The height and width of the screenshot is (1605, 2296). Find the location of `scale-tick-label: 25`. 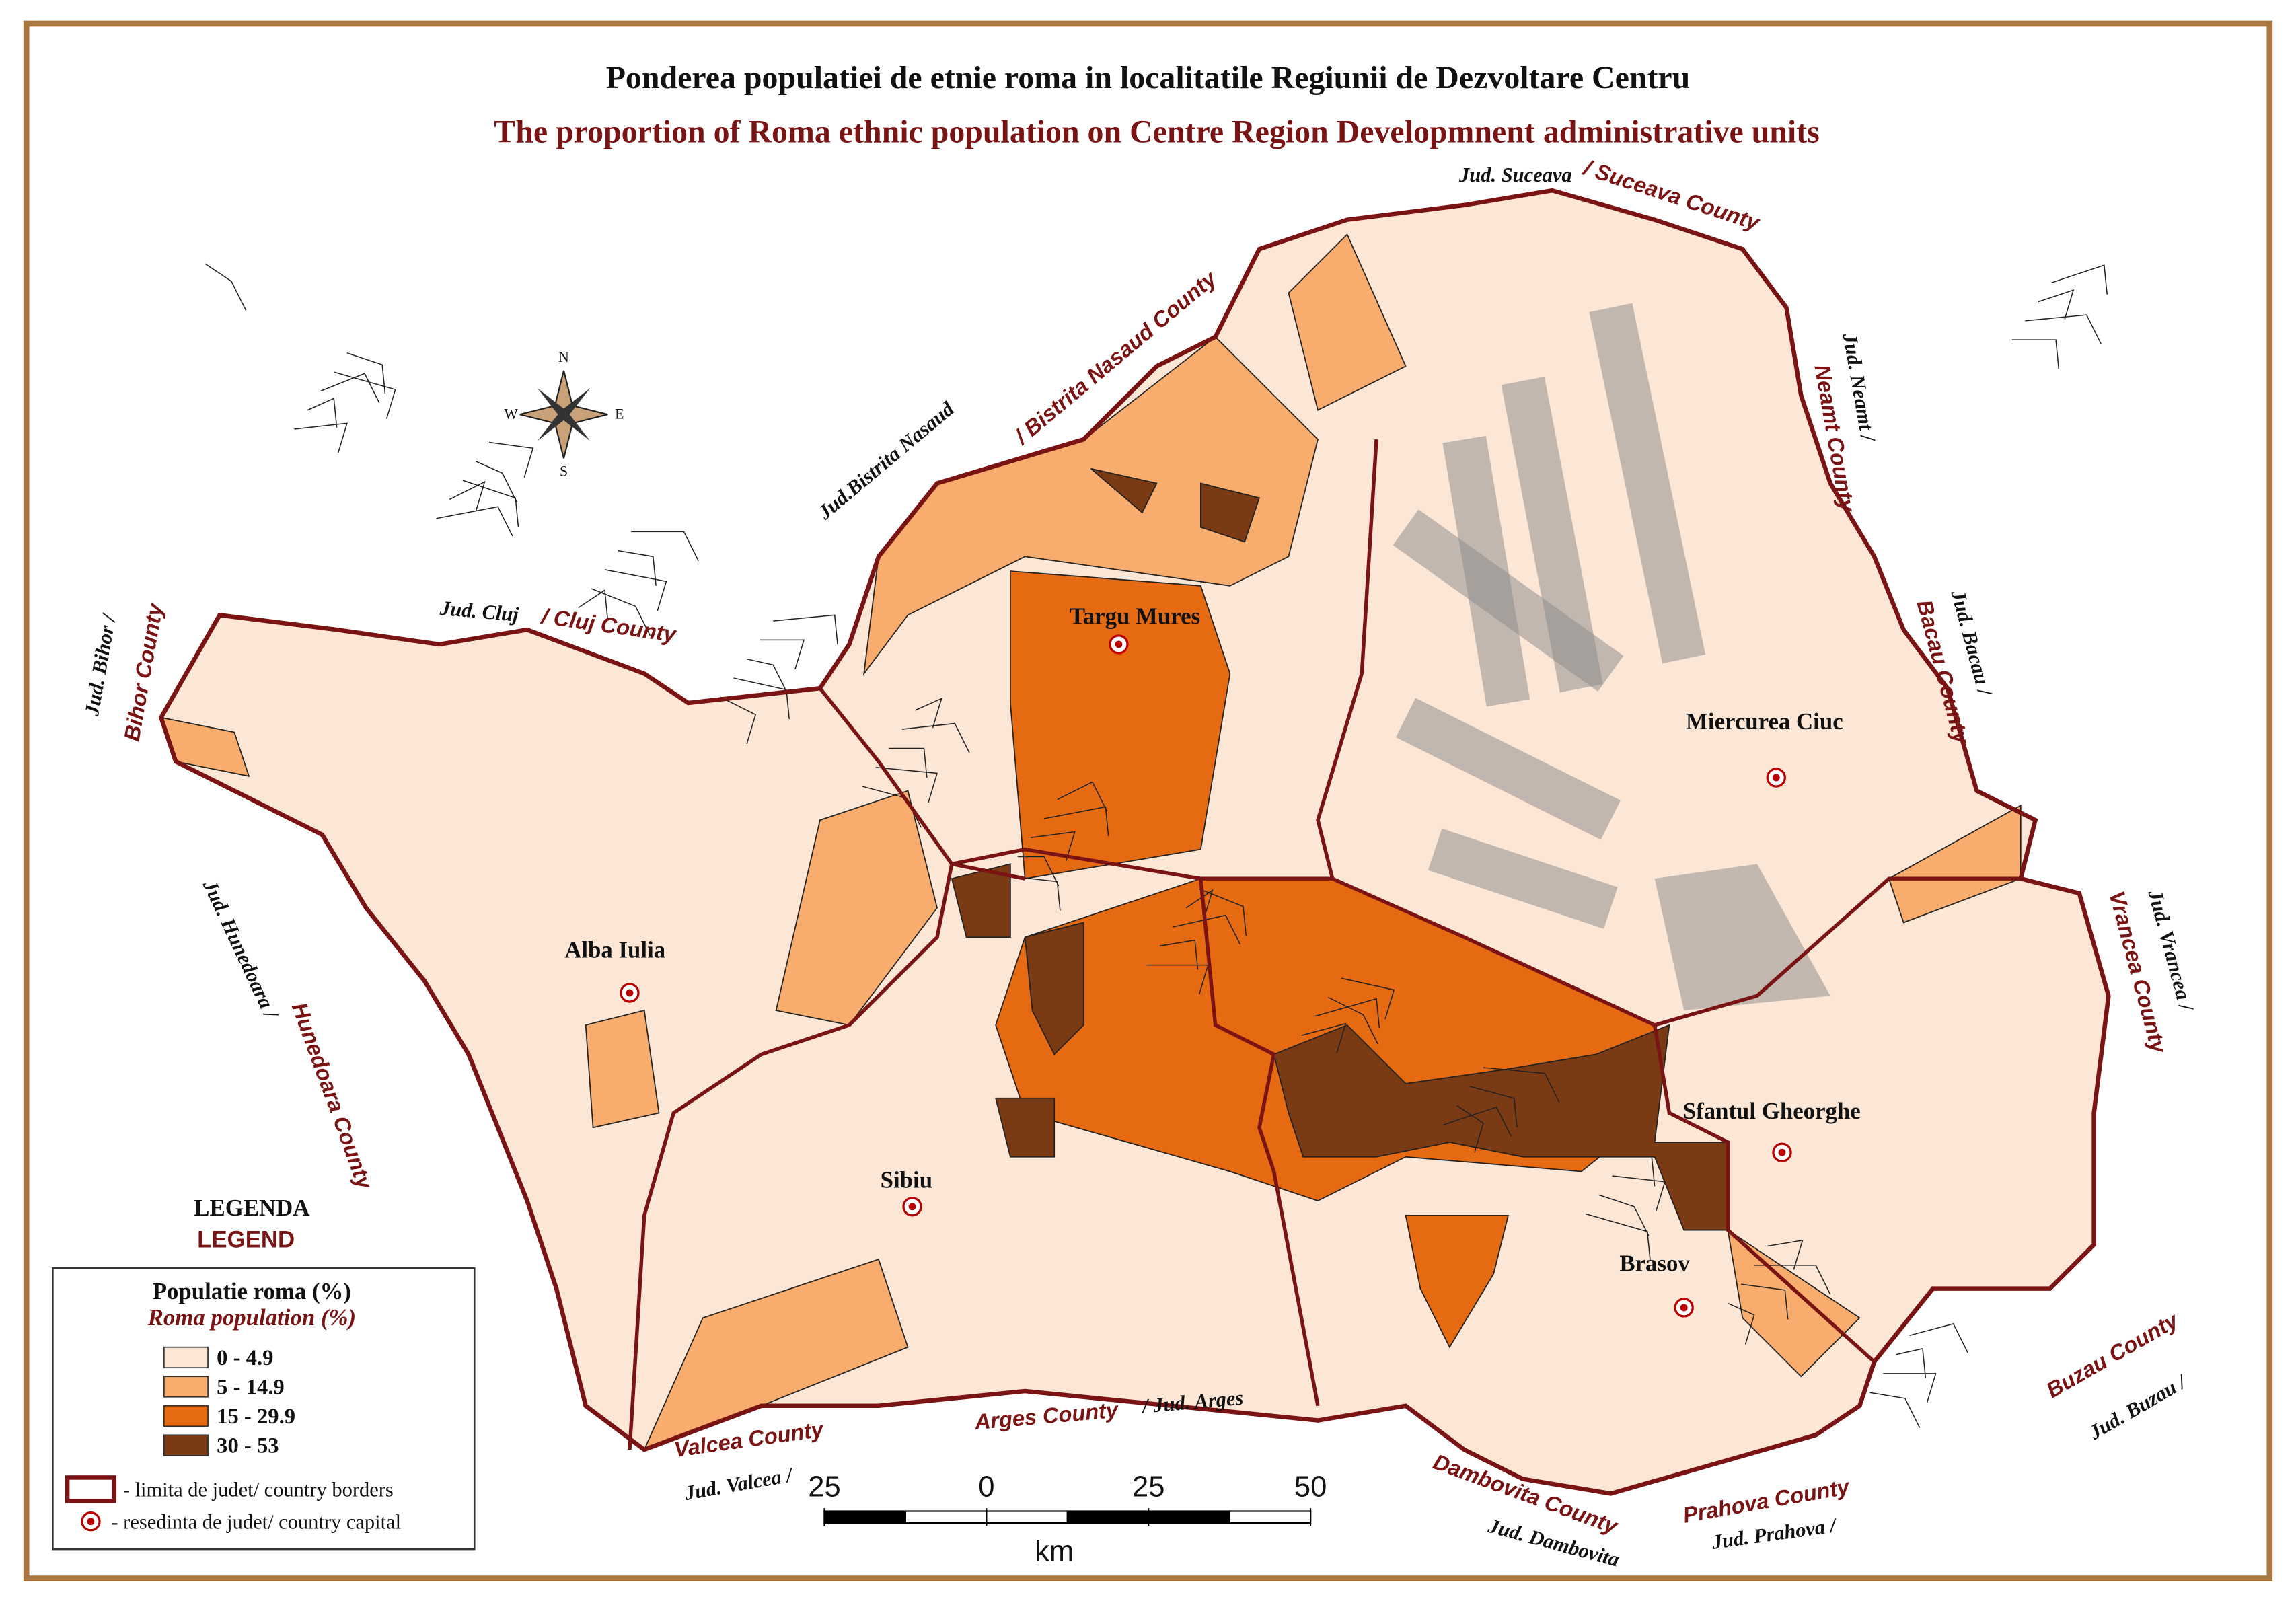

scale-tick-label: 25 is located at coordinates (824, 1487).